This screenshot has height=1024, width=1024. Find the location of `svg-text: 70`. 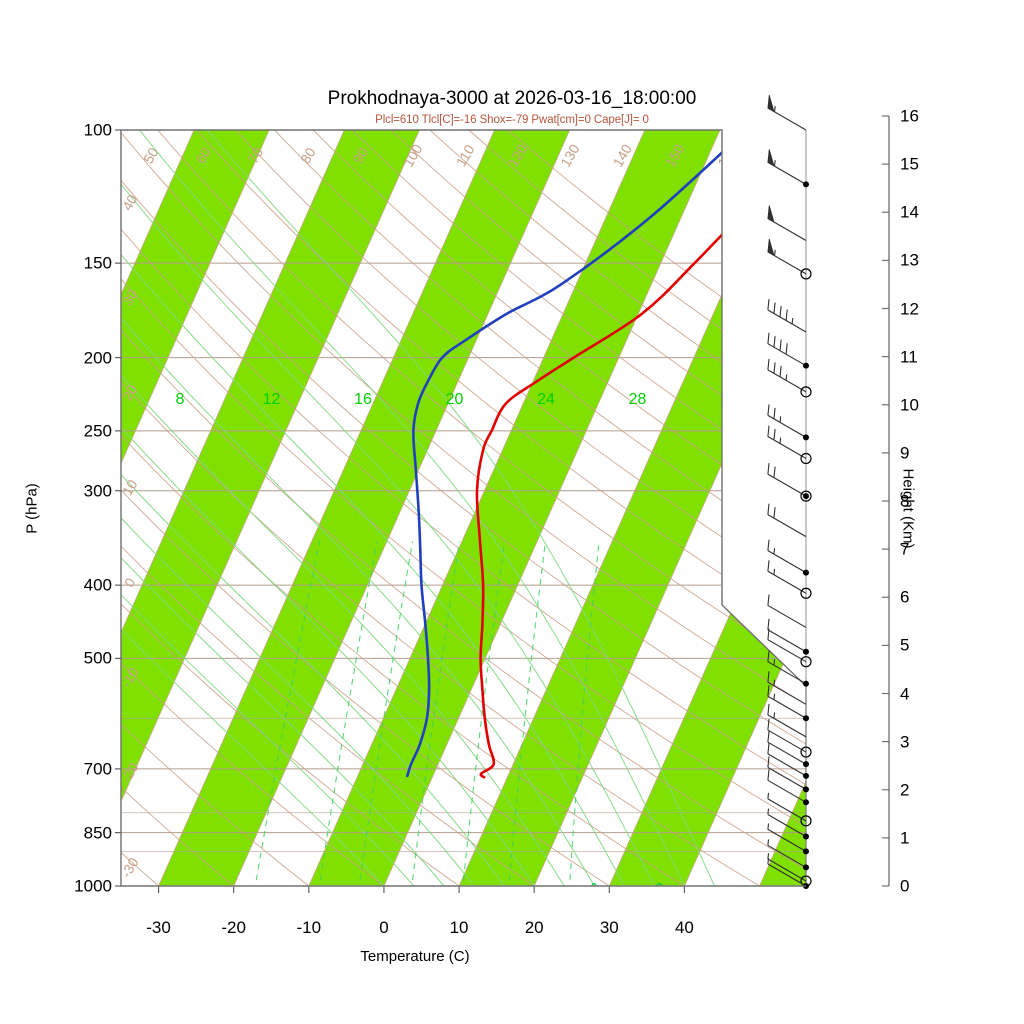

svg-text: 70 is located at coordinates (256, 156).